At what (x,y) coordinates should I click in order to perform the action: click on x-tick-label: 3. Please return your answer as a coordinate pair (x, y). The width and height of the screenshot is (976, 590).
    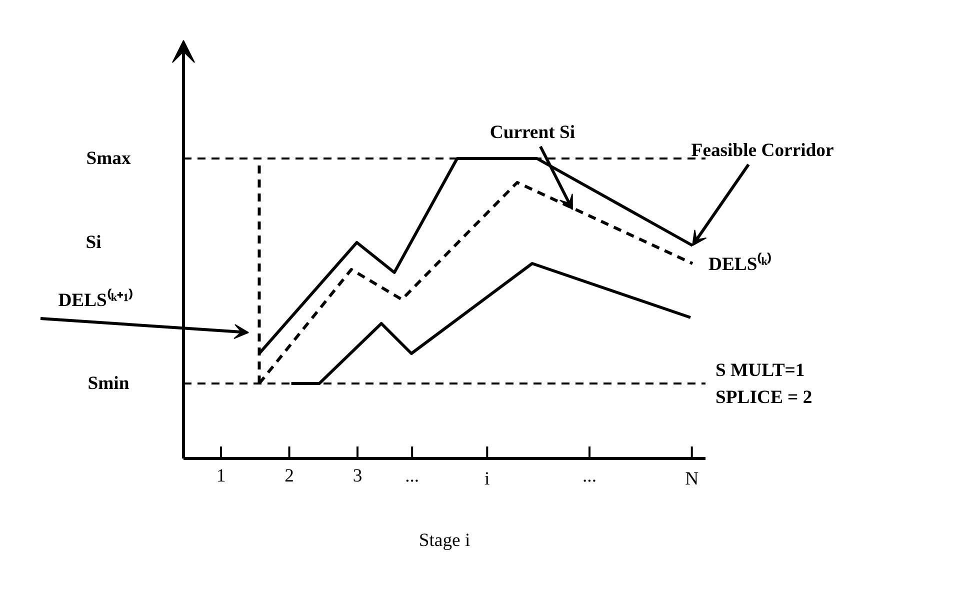
    Looking at the image, I should click on (357, 476).